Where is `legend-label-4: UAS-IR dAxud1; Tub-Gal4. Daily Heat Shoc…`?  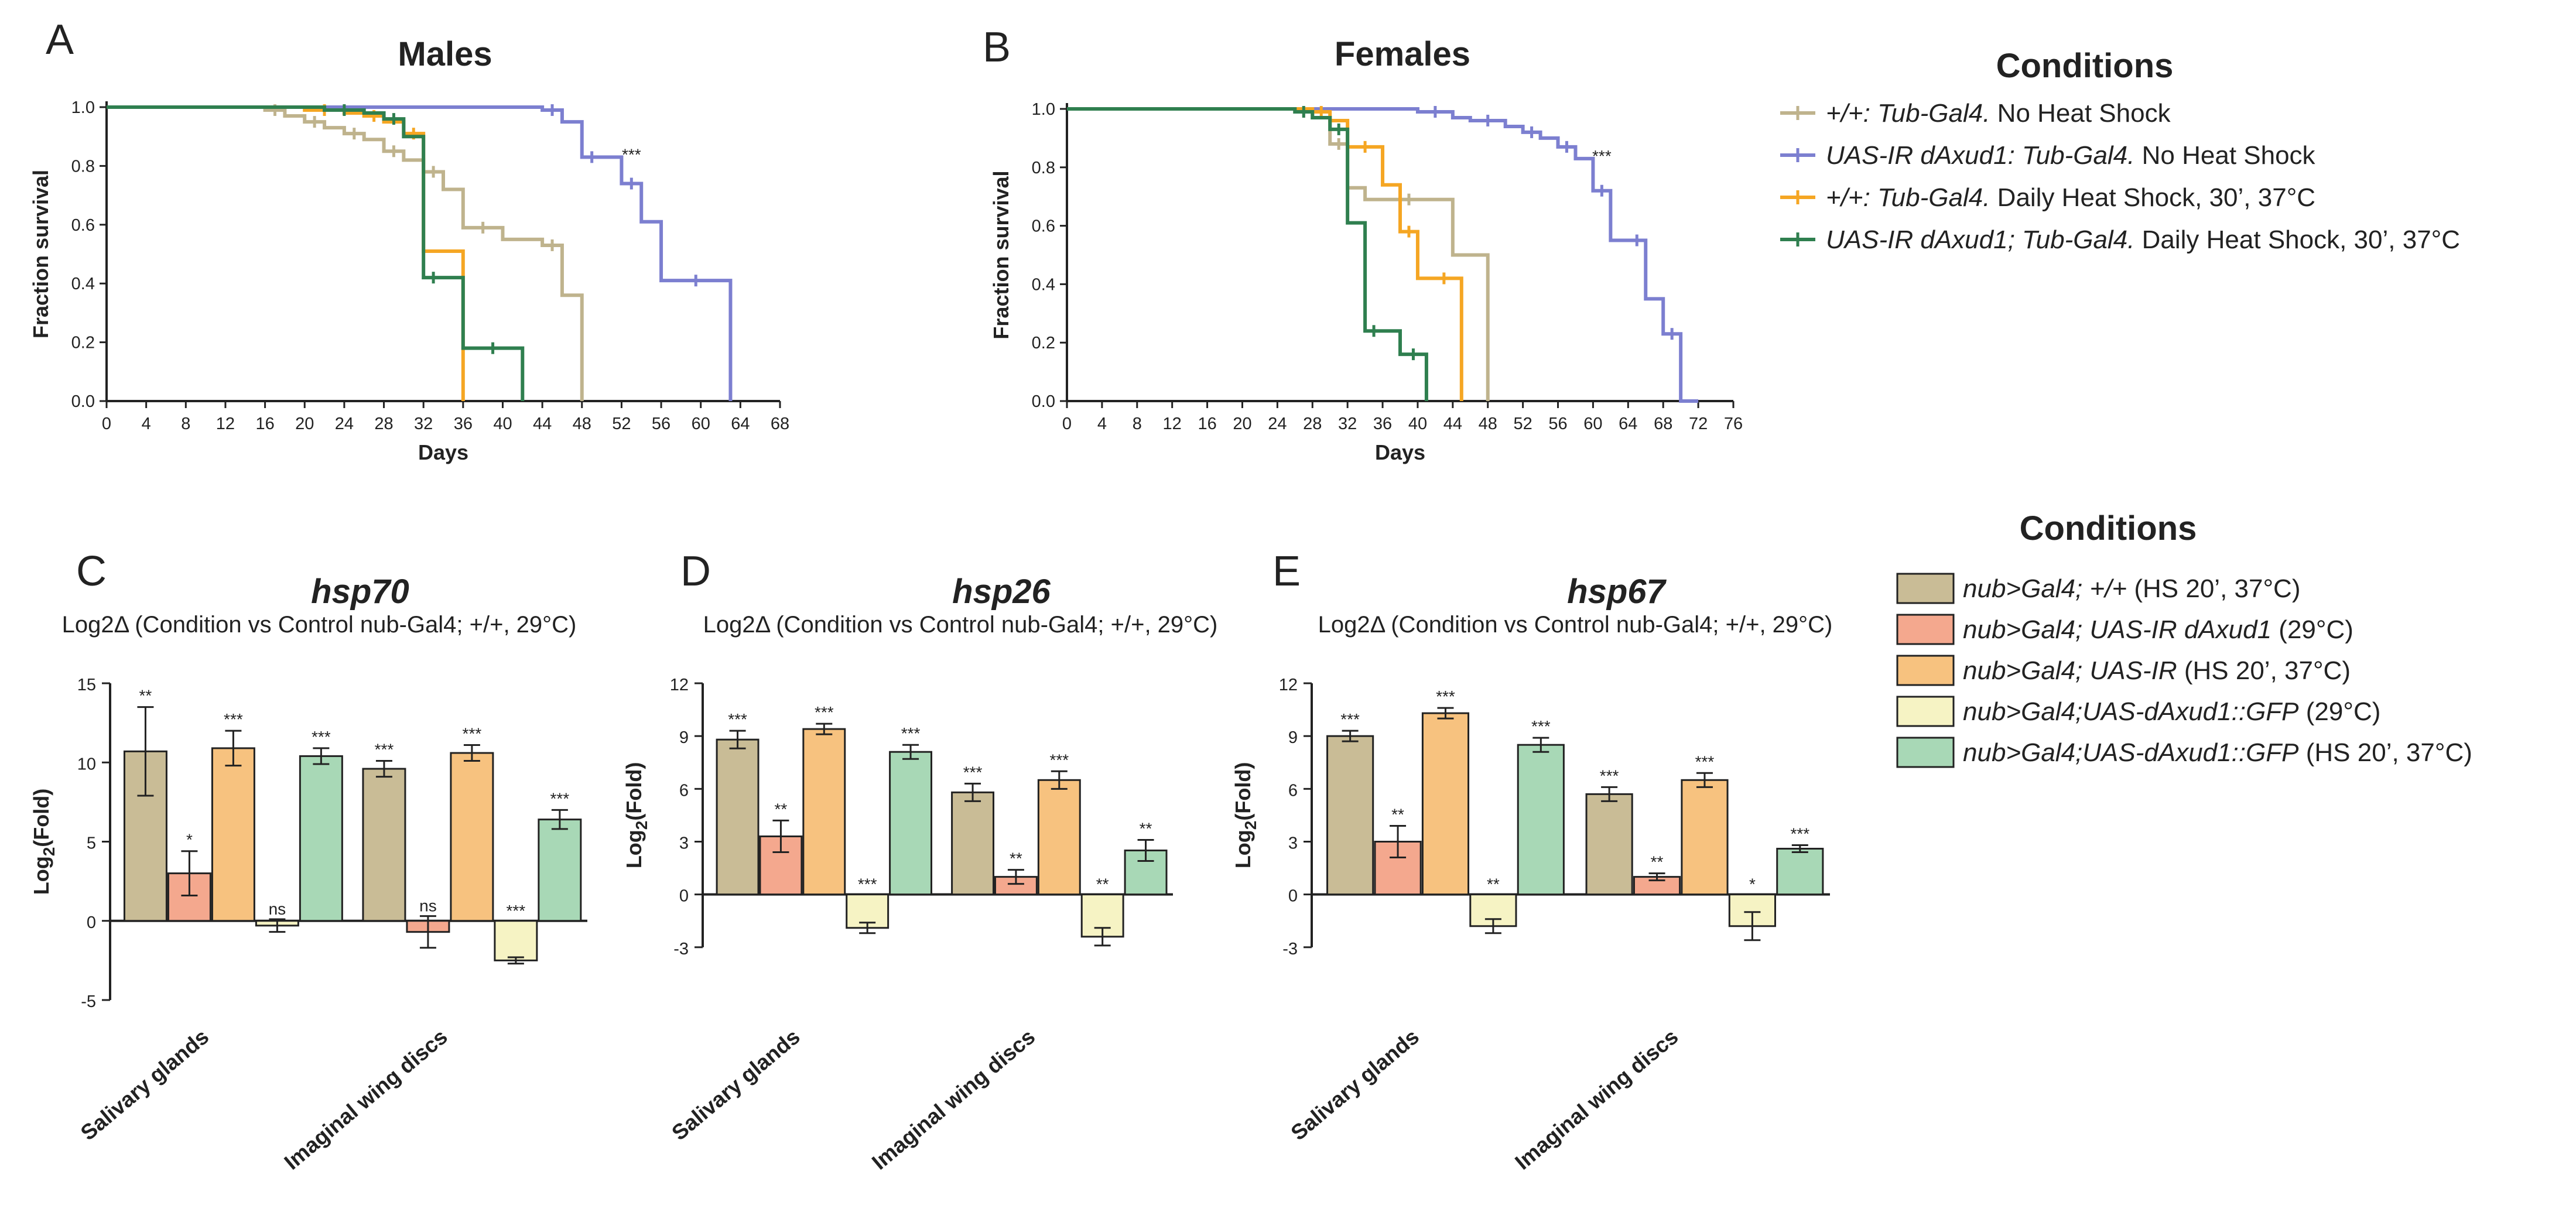
legend-label-4: UAS-IR dAxud1; Tub-Gal4. Daily Heat Shoc… is located at coordinates (2143, 239).